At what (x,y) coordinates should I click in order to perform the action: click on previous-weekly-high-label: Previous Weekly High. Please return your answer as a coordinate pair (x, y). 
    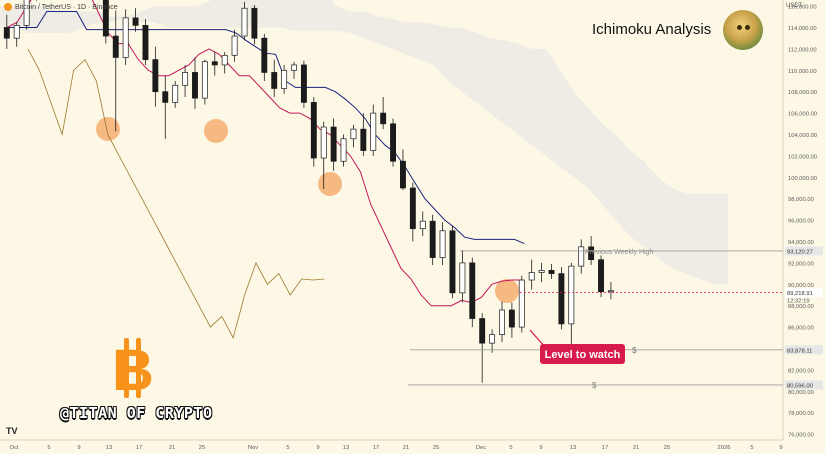
    Looking at the image, I should click on (619, 252).